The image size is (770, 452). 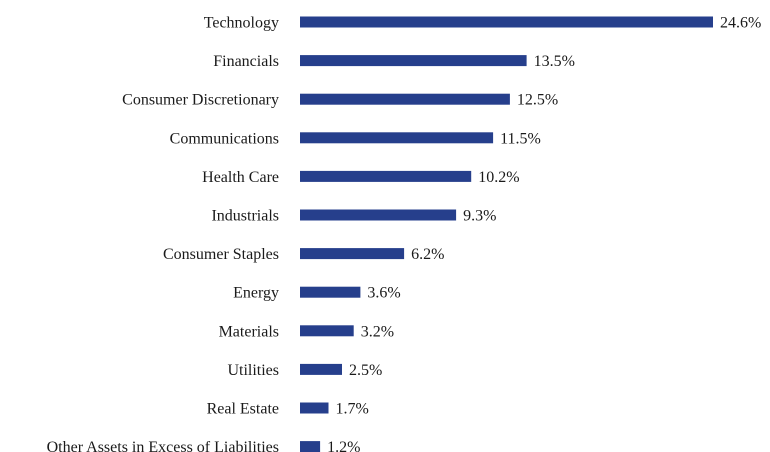 What do you see at coordinates (352, 254) in the screenshot?
I see `bar-consumer-staples` at bounding box center [352, 254].